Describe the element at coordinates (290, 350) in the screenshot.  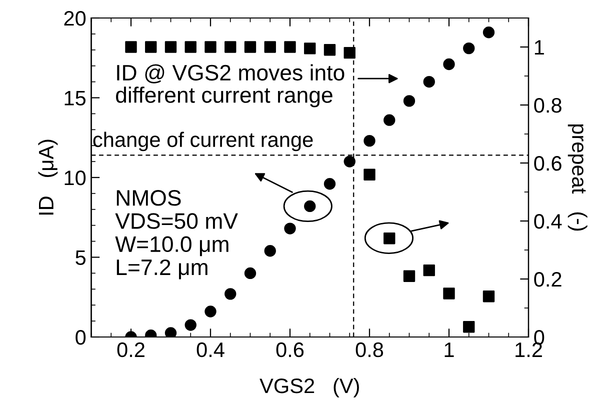
I see `x-tick-label: 0.6` at that location.